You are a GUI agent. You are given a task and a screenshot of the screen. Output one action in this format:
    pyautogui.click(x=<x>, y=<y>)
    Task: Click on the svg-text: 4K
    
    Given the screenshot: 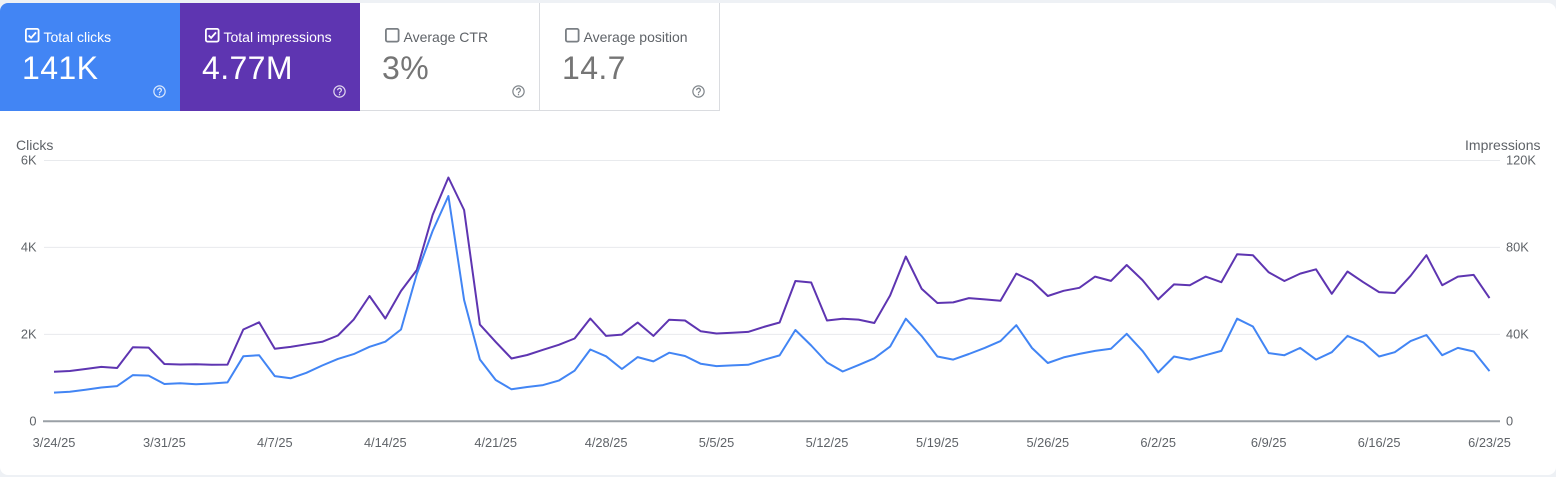 What is the action you would take?
    pyautogui.click(x=29, y=246)
    